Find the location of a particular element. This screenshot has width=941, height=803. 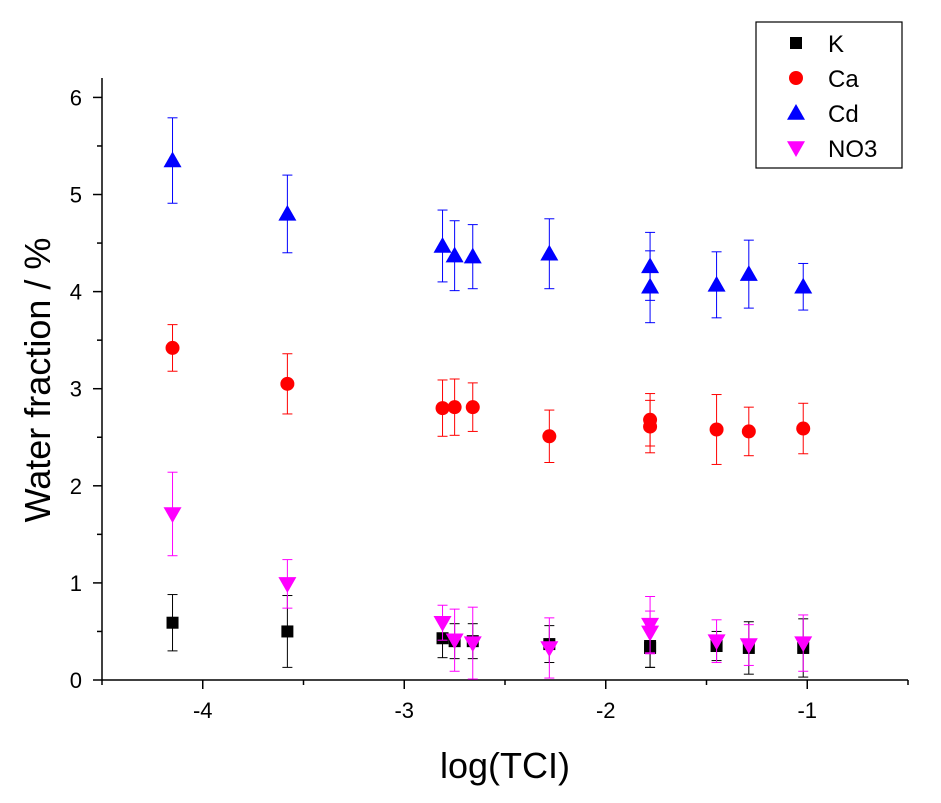

y-tick-label: 6 is located at coordinates (76, 97).